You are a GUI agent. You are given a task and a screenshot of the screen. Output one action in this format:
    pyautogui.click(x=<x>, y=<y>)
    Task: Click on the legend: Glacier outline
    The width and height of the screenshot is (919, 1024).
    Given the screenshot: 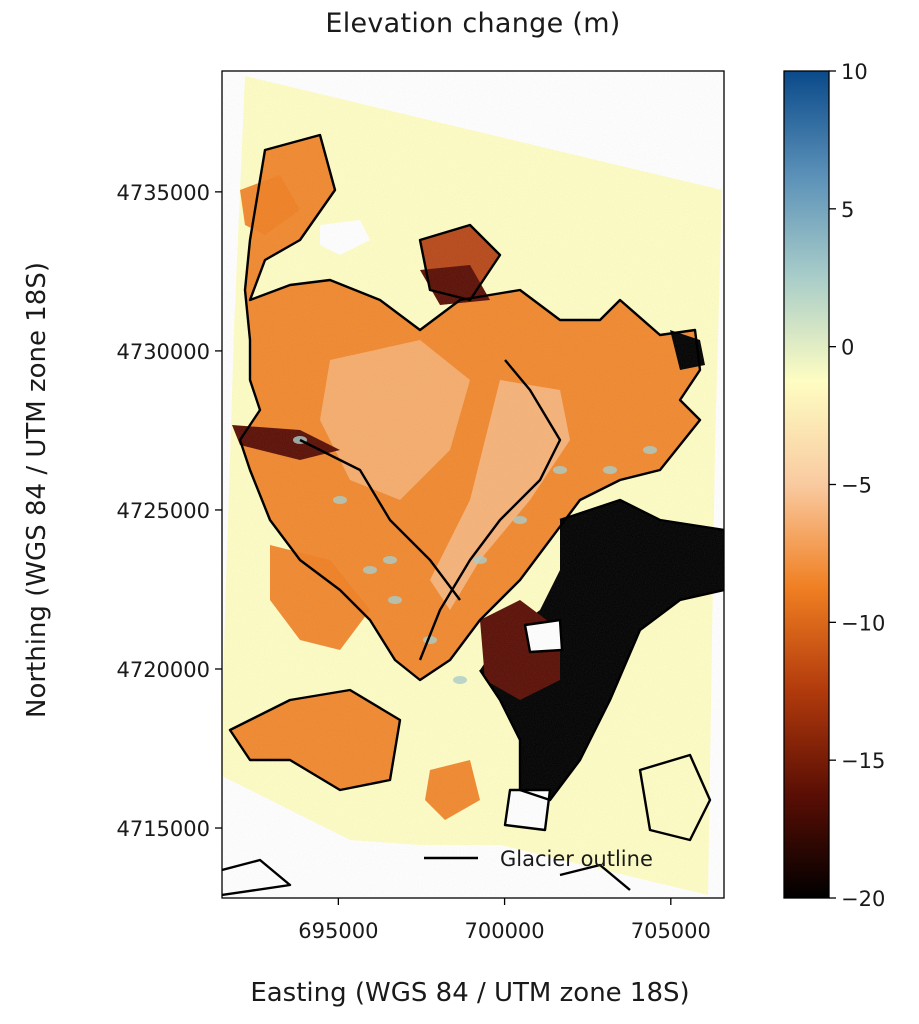 What is the action you would take?
    pyautogui.click(x=538, y=859)
    